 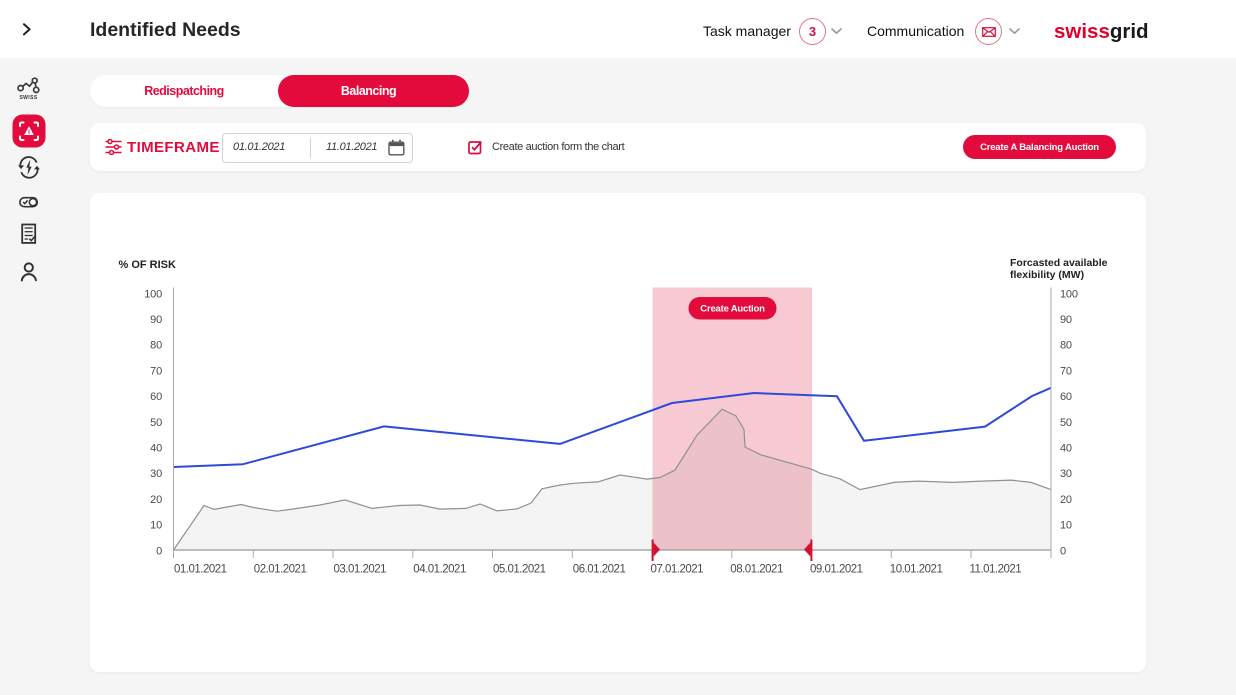 I want to click on svg-text: % OF RISK, so click(x=148, y=265).